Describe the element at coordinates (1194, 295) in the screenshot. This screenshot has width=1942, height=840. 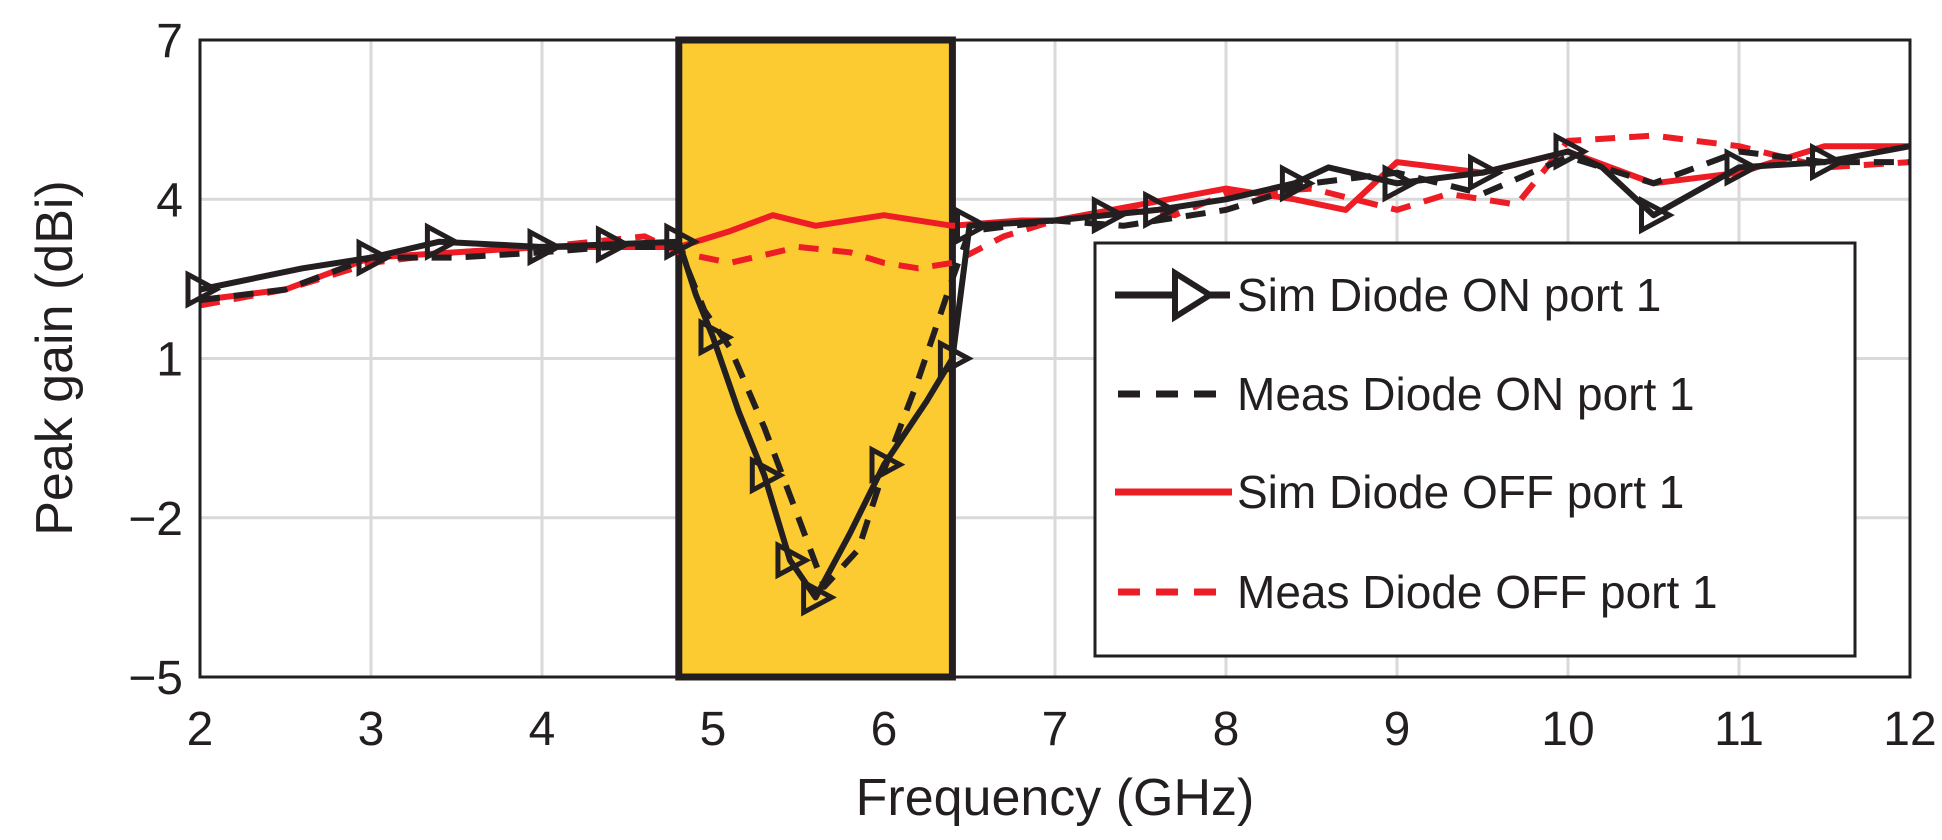
I see `legend-marker-sim-diode-on` at that location.